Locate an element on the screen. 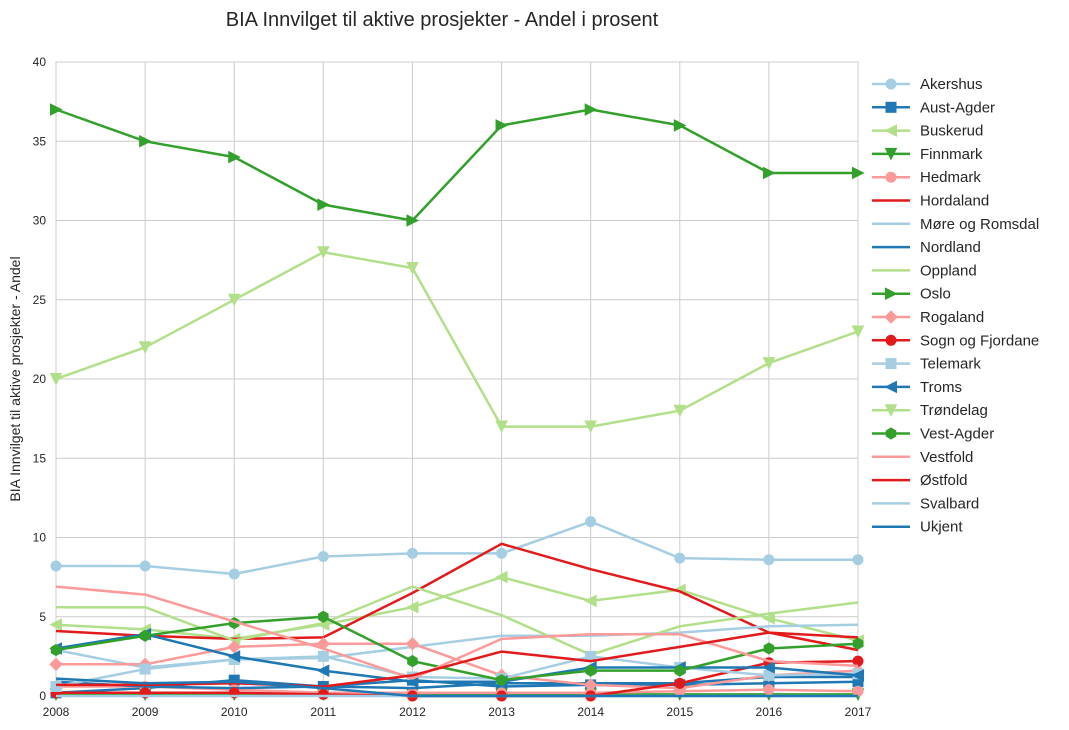 Image resolution: width=1069 pixels, height=730 pixels. series-line-nordland is located at coordinates (456, 682).